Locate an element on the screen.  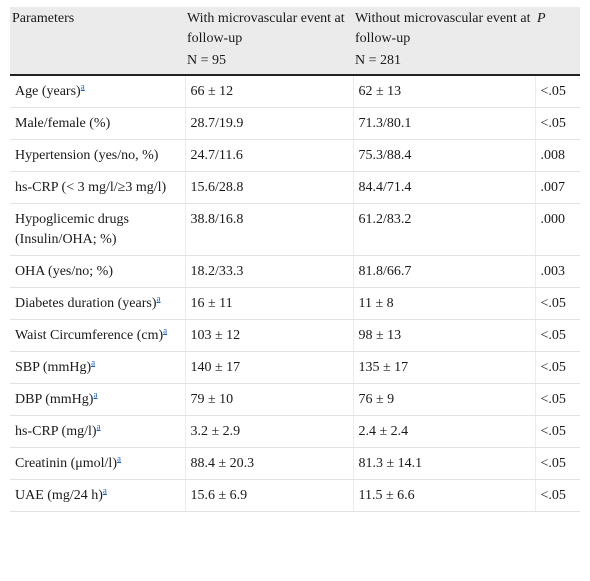
table-row: Male/female (%) 28.7/19.9 71.3/80.1 <.05 is located at coordinates (295, 123).